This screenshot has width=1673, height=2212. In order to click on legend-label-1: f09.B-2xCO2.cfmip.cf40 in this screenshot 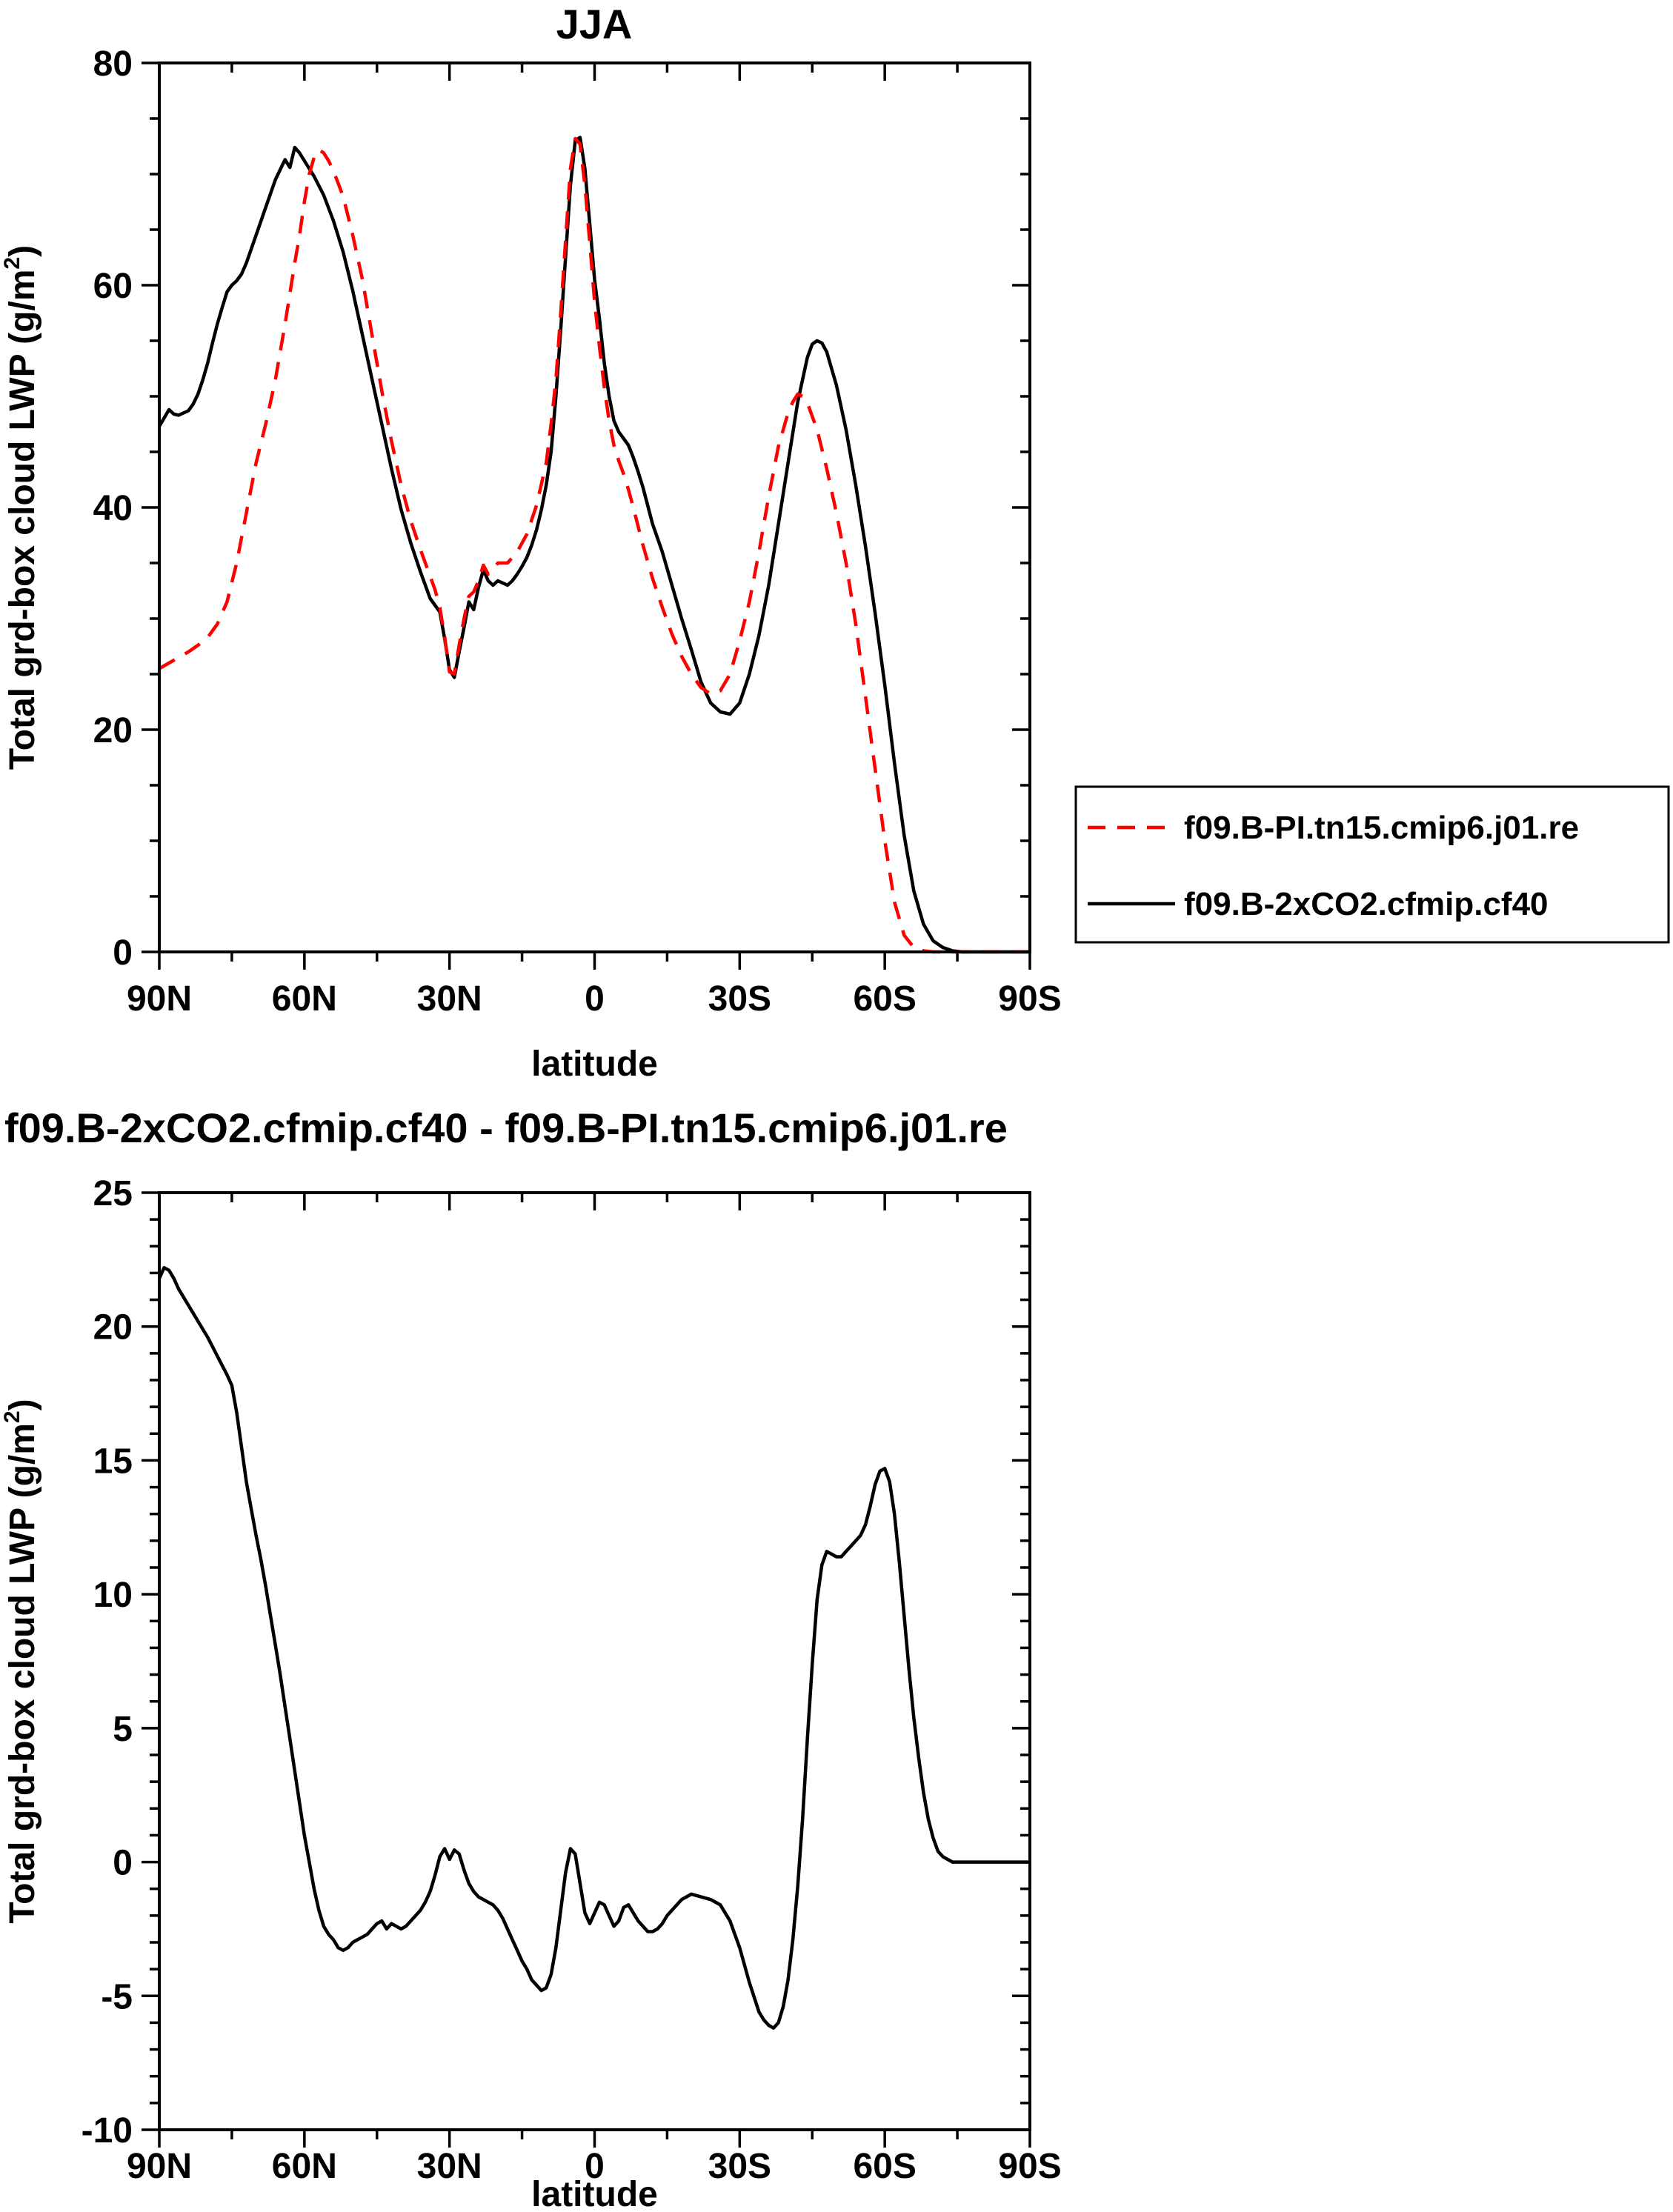, I will do `click(1366, 904)`.